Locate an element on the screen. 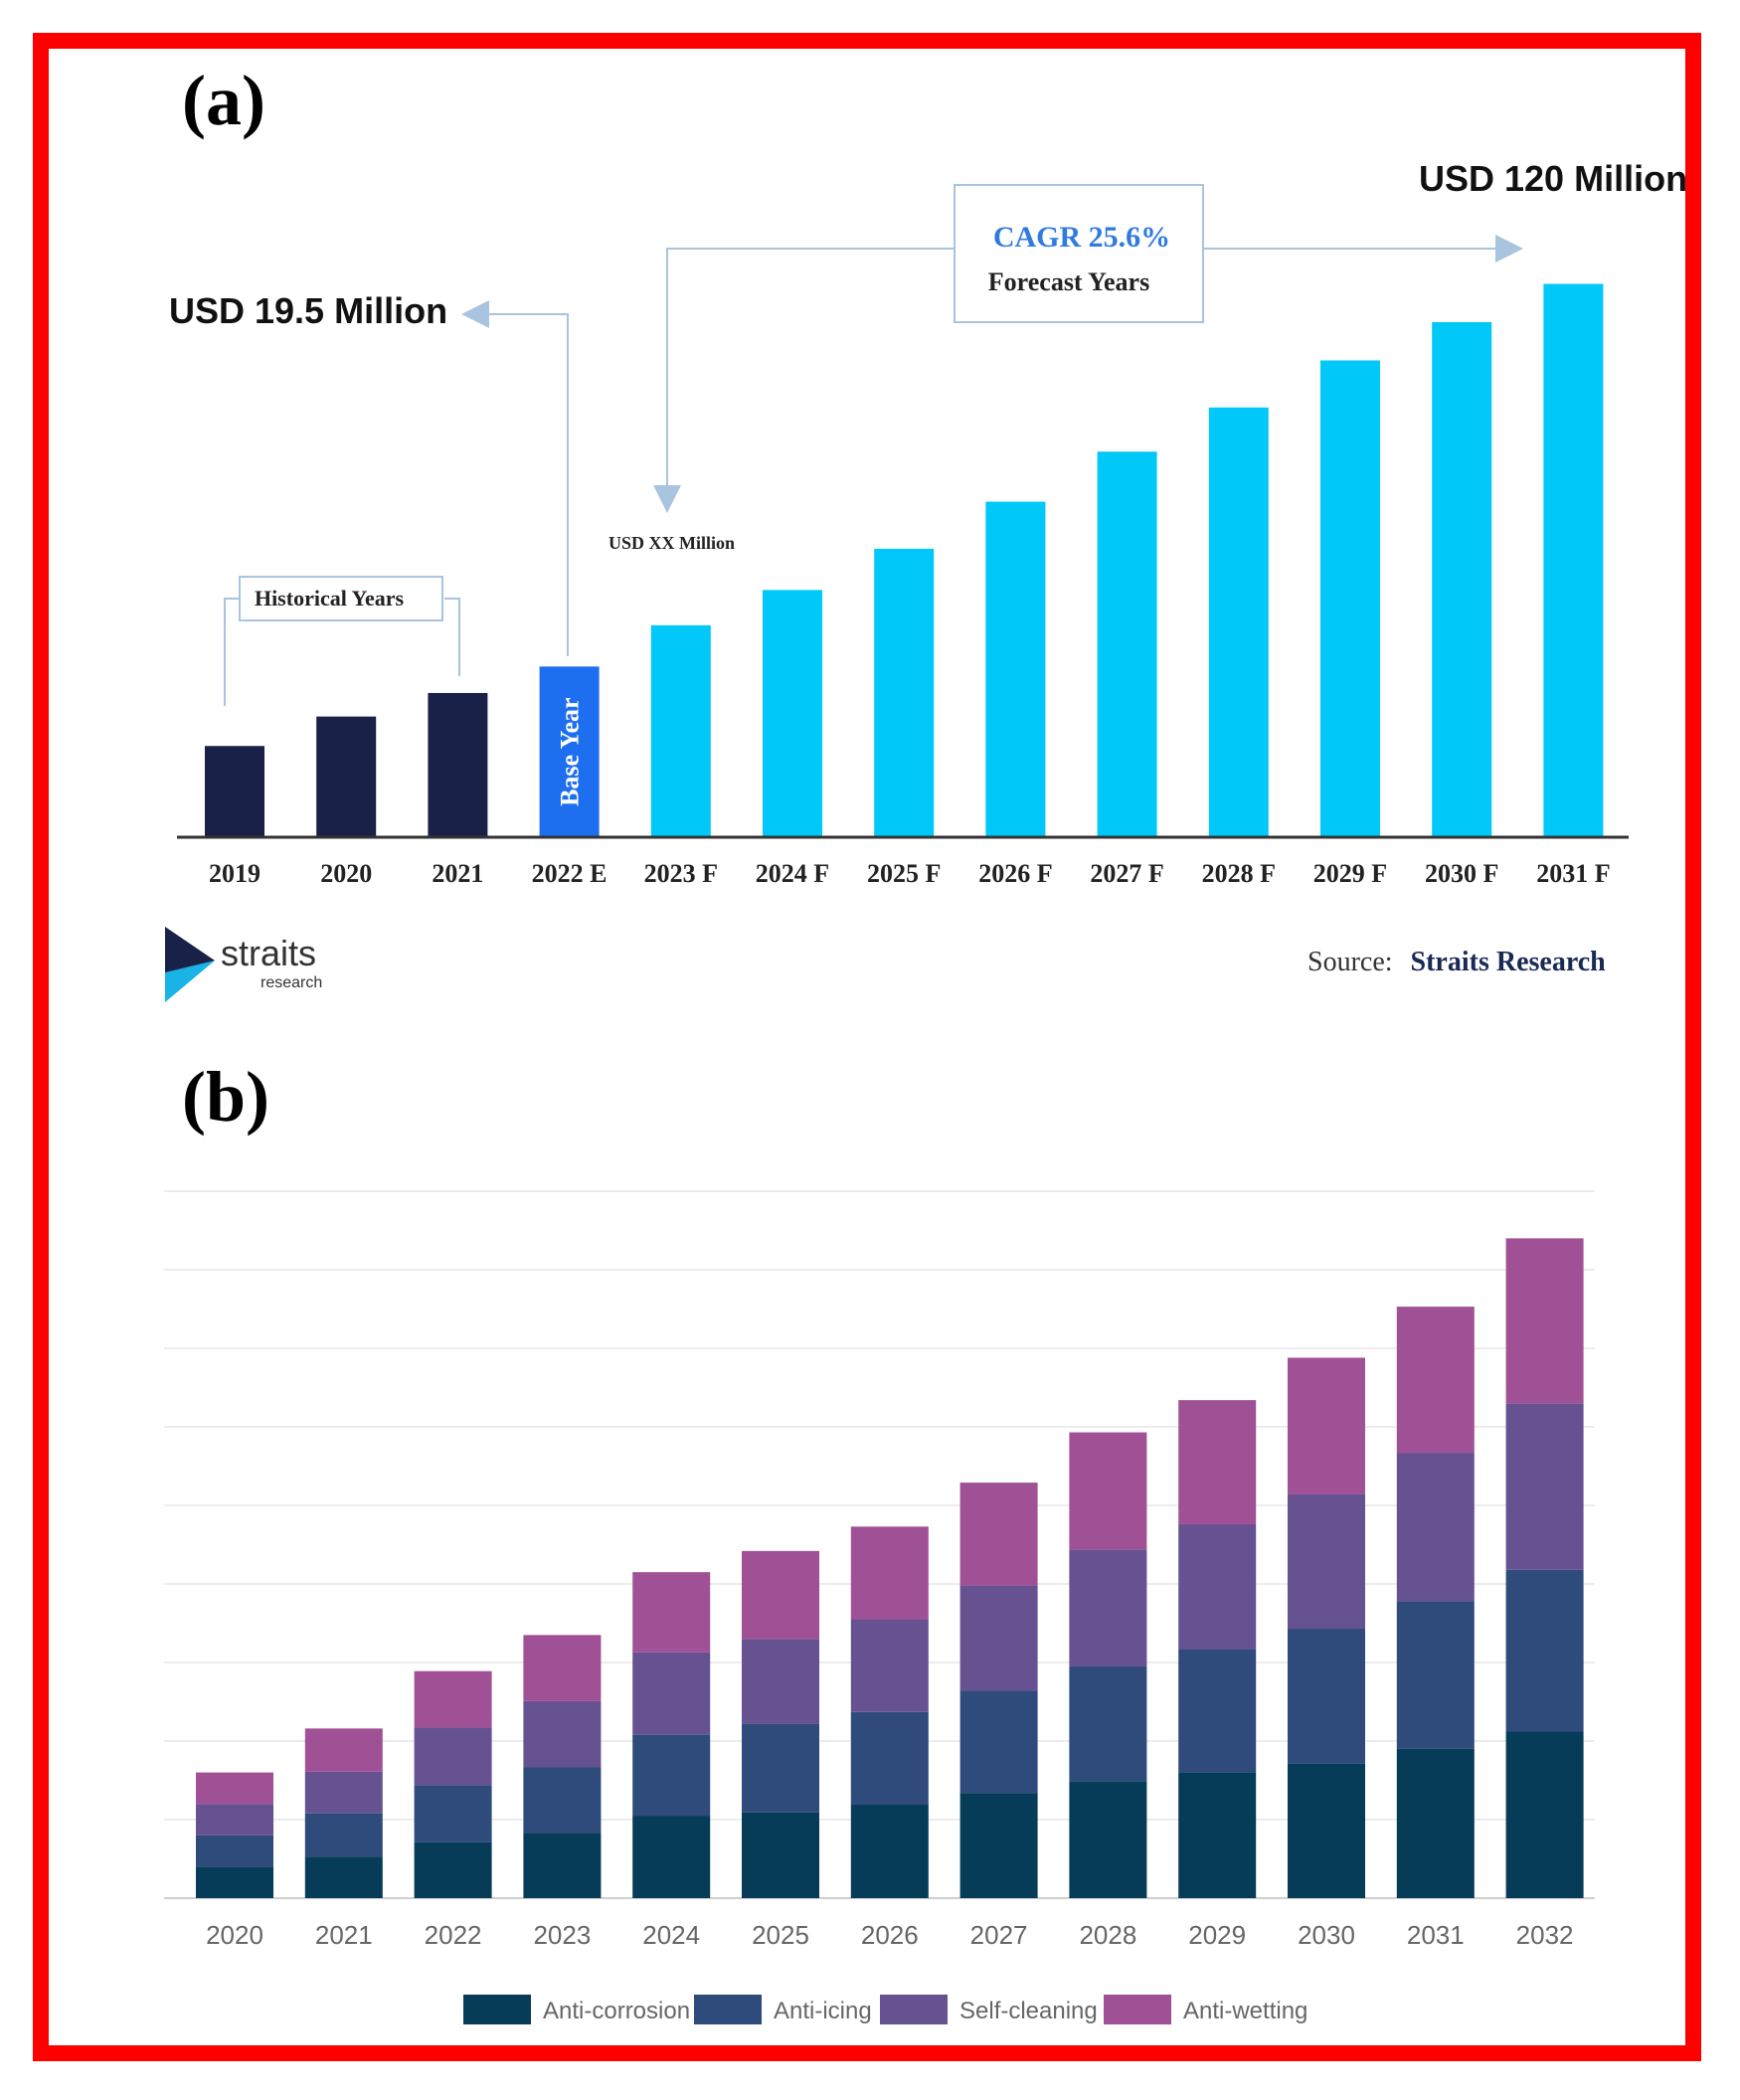  bar-self-cleaning-2022 is located at coordinates (453, 1756).